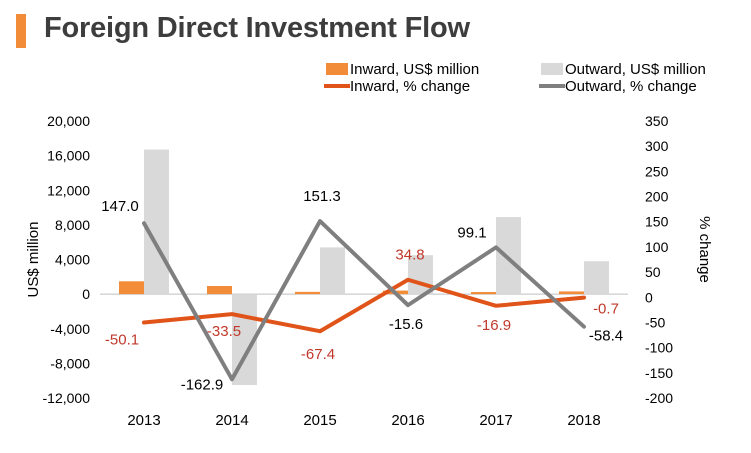 The image size is (751, 453). Describe the element at coordinates (657, 146) in the screenshot. I see `y2-tick-label: 300` at that location.